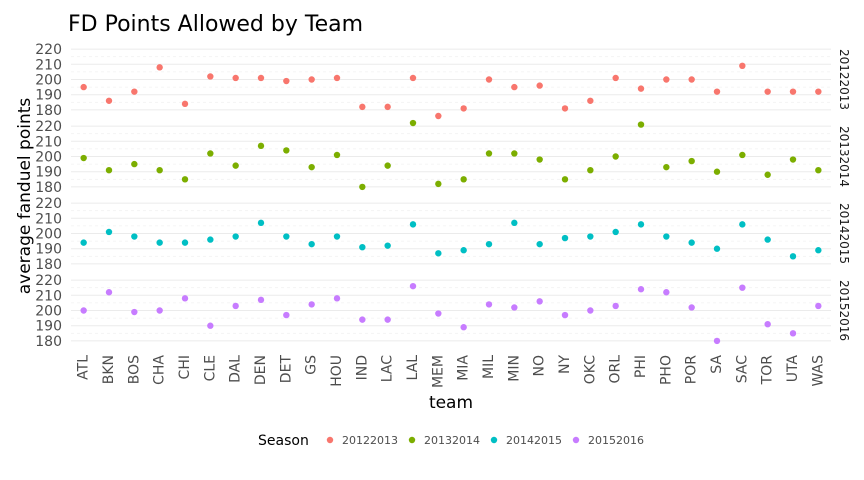  What do you see at coordinates (844, 156) in the screenshot?
I see `facet-strip-label: 20132014` at bounding box center [844, 156].